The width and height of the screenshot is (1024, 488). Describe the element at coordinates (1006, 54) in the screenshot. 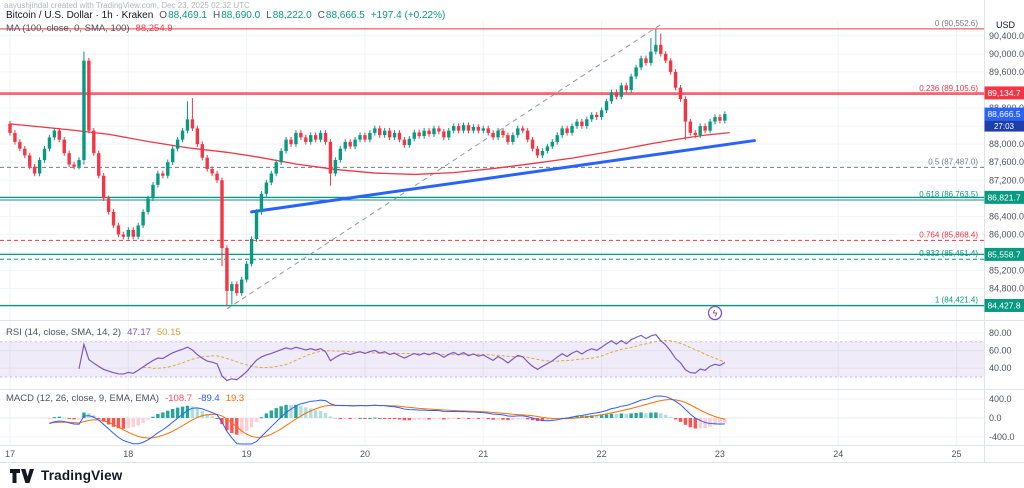

I see `price-axis-label: 90,000.0` at that location.